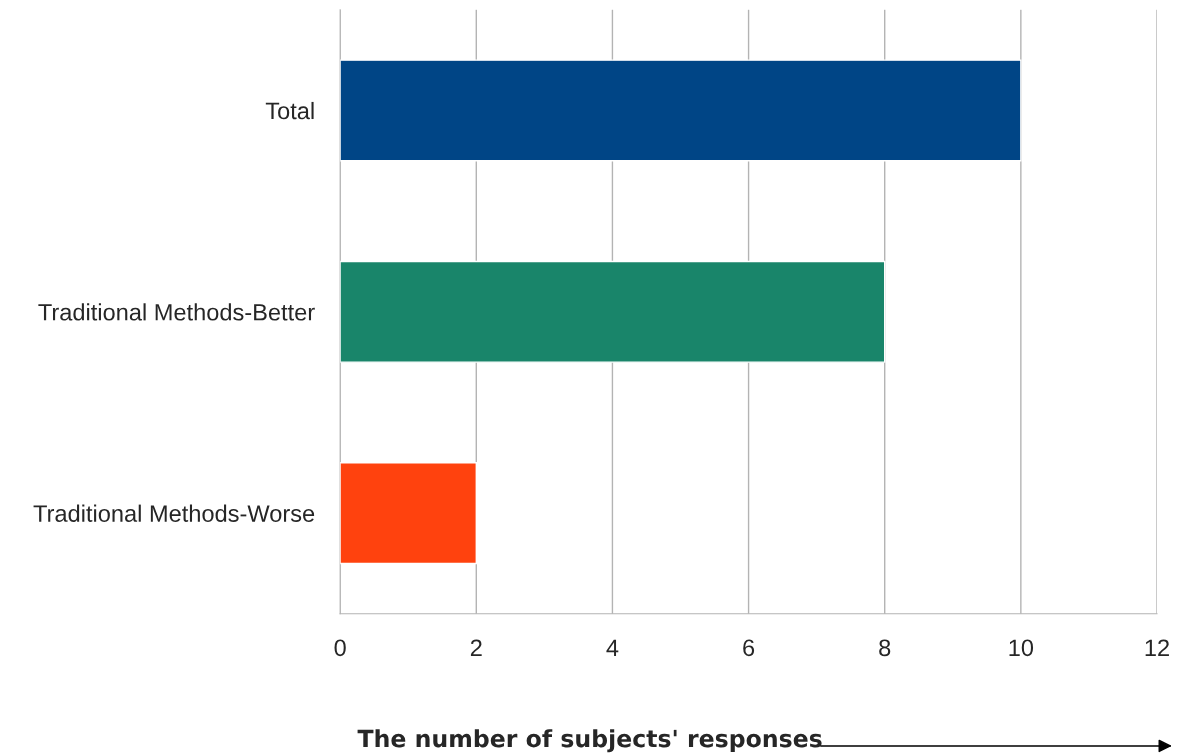  What do you see at coordinates (612, 647) in the screenshot?
I see `x-tick-label: 4` at bounding box center [612, 647].